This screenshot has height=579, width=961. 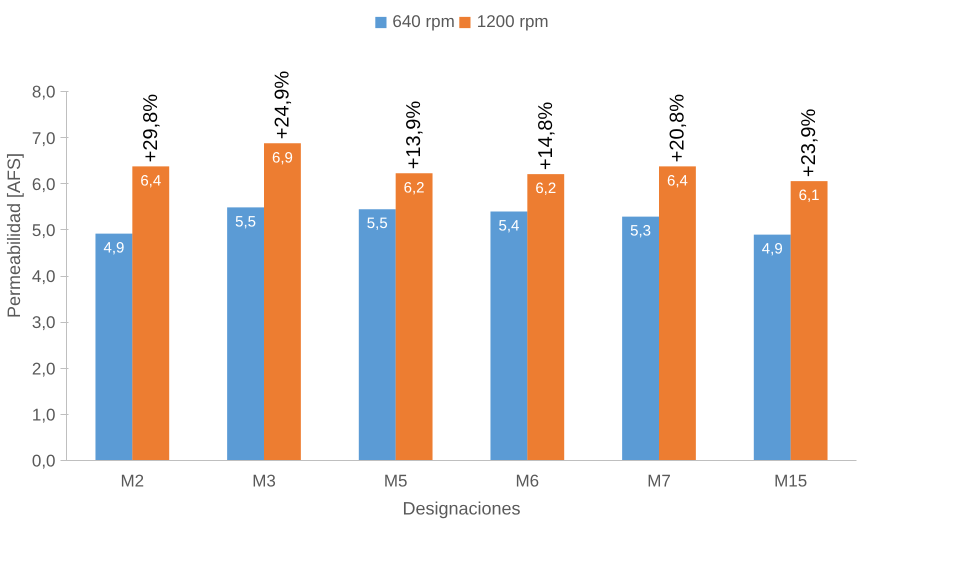 I want to click on x-axis-title: Designaciones, so click(x=461, y=508).